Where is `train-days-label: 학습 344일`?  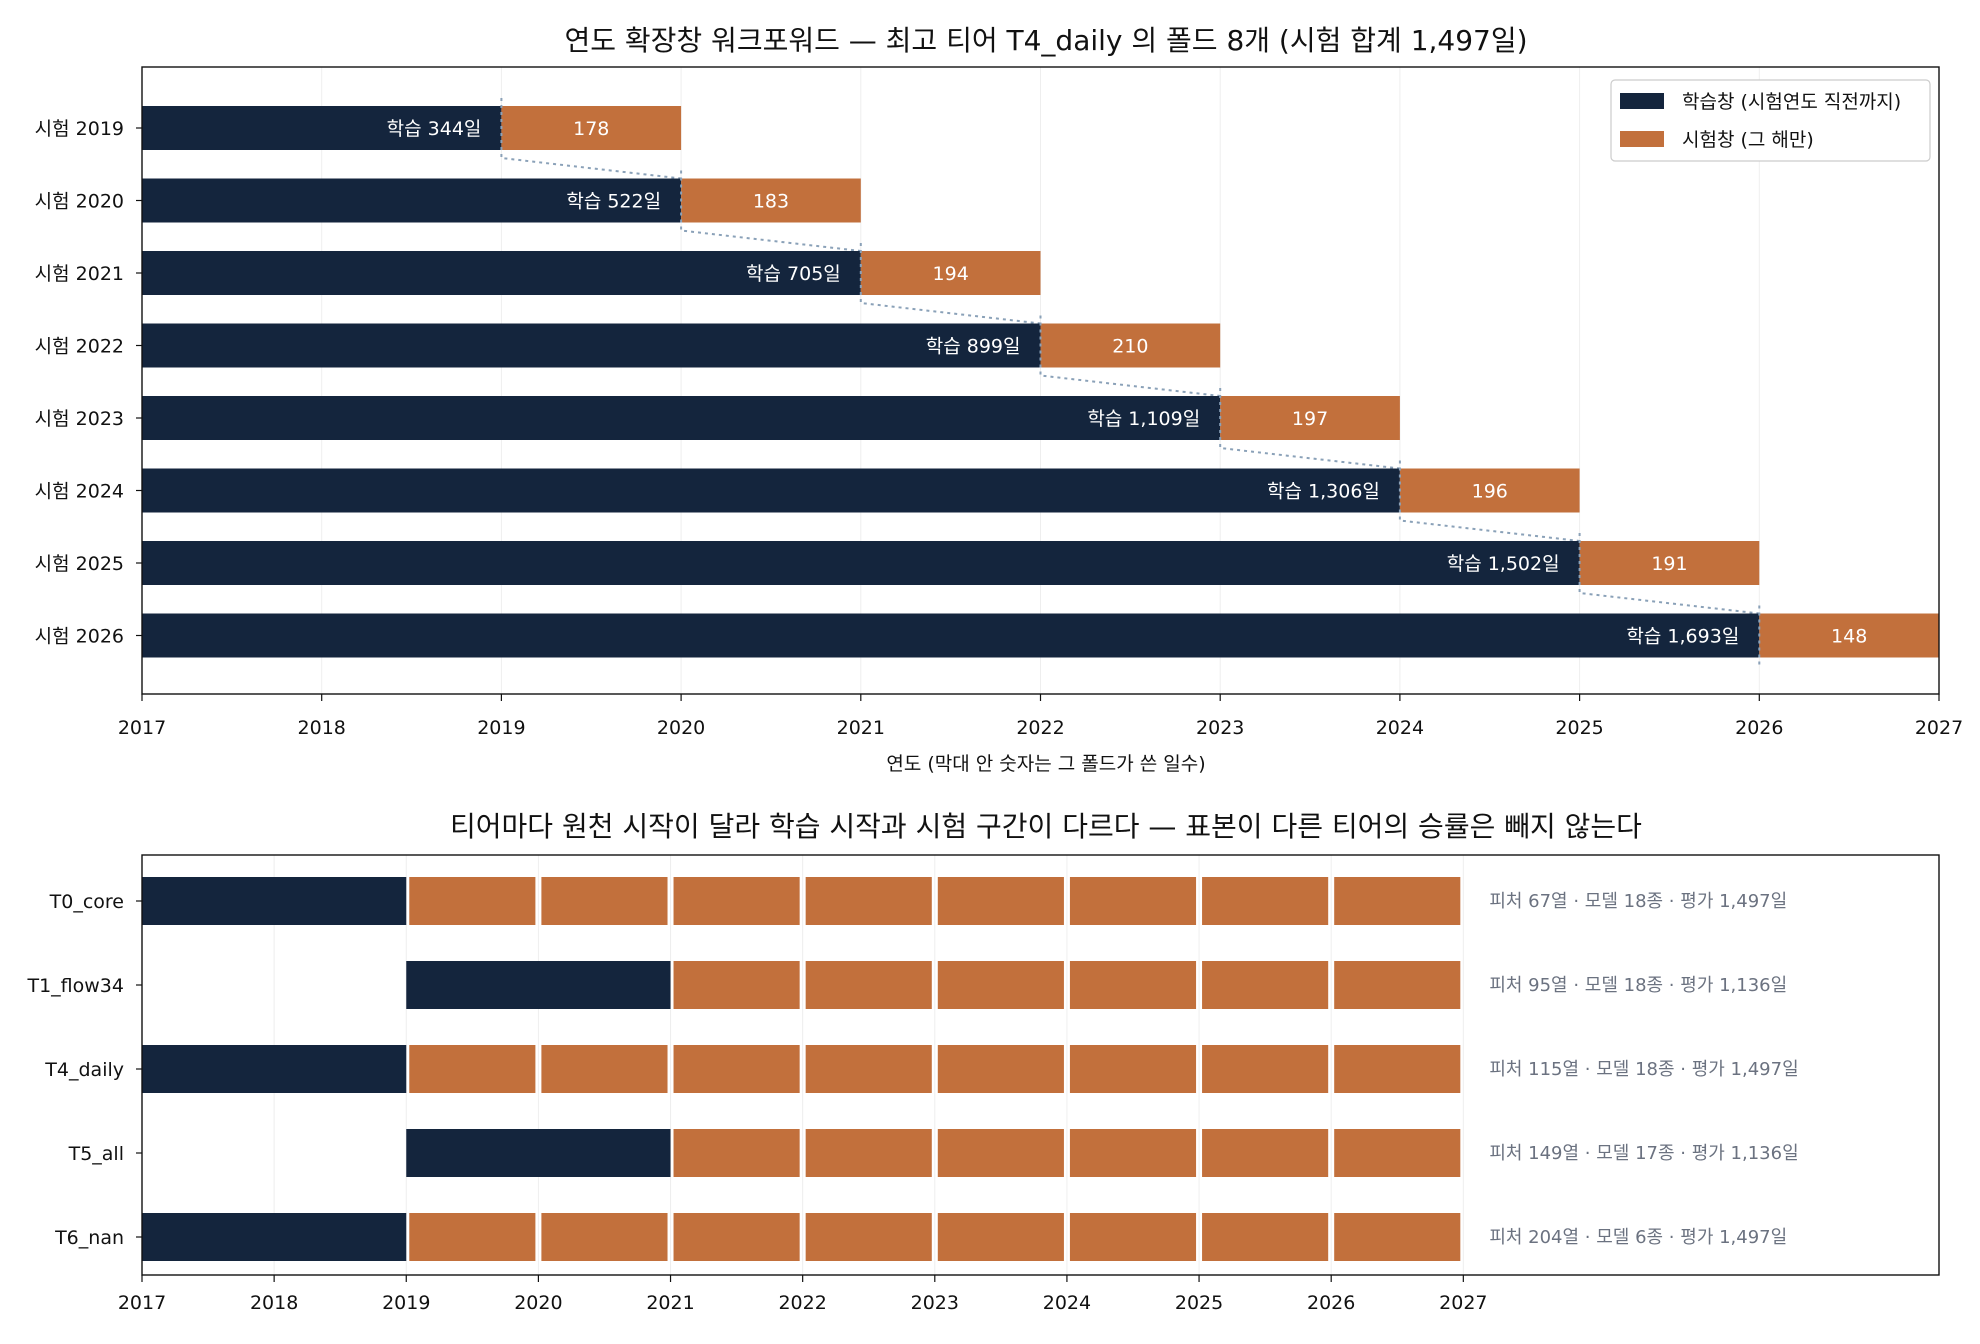
train-days-label: 학습 344일 is located at coordinates (434, 129).